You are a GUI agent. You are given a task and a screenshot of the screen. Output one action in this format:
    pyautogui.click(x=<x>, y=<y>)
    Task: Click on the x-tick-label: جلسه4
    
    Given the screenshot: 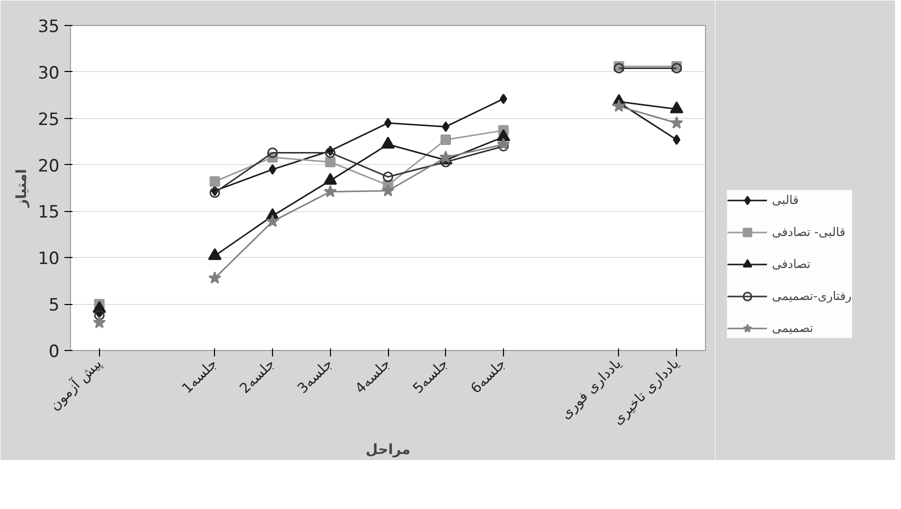 What is the action you would take?
    pyautogui.click(x=373, y=376)
    